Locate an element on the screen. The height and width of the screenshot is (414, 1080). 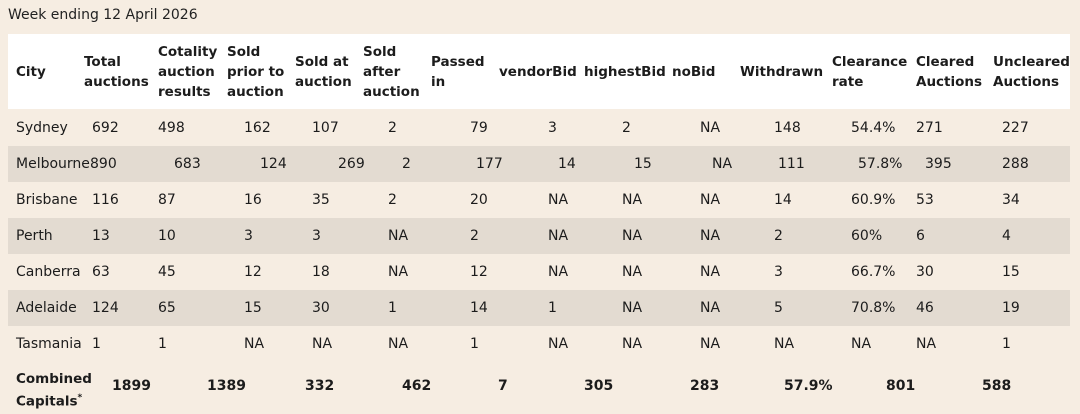
table-cell: 107 is located at coordinates (325, 128).